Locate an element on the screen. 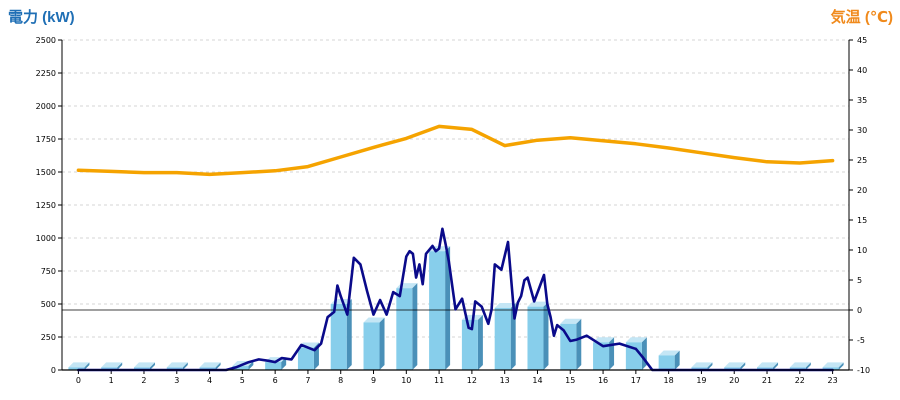 This screenshot has height=400, width=900. x-tick-label: 14 is located at coordinates (537, 380).